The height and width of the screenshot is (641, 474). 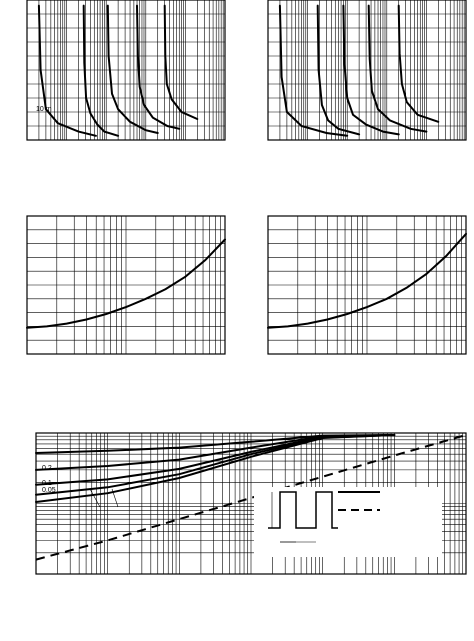 I want to click on plot-frame-middle-right, so click(x=367, y=285).